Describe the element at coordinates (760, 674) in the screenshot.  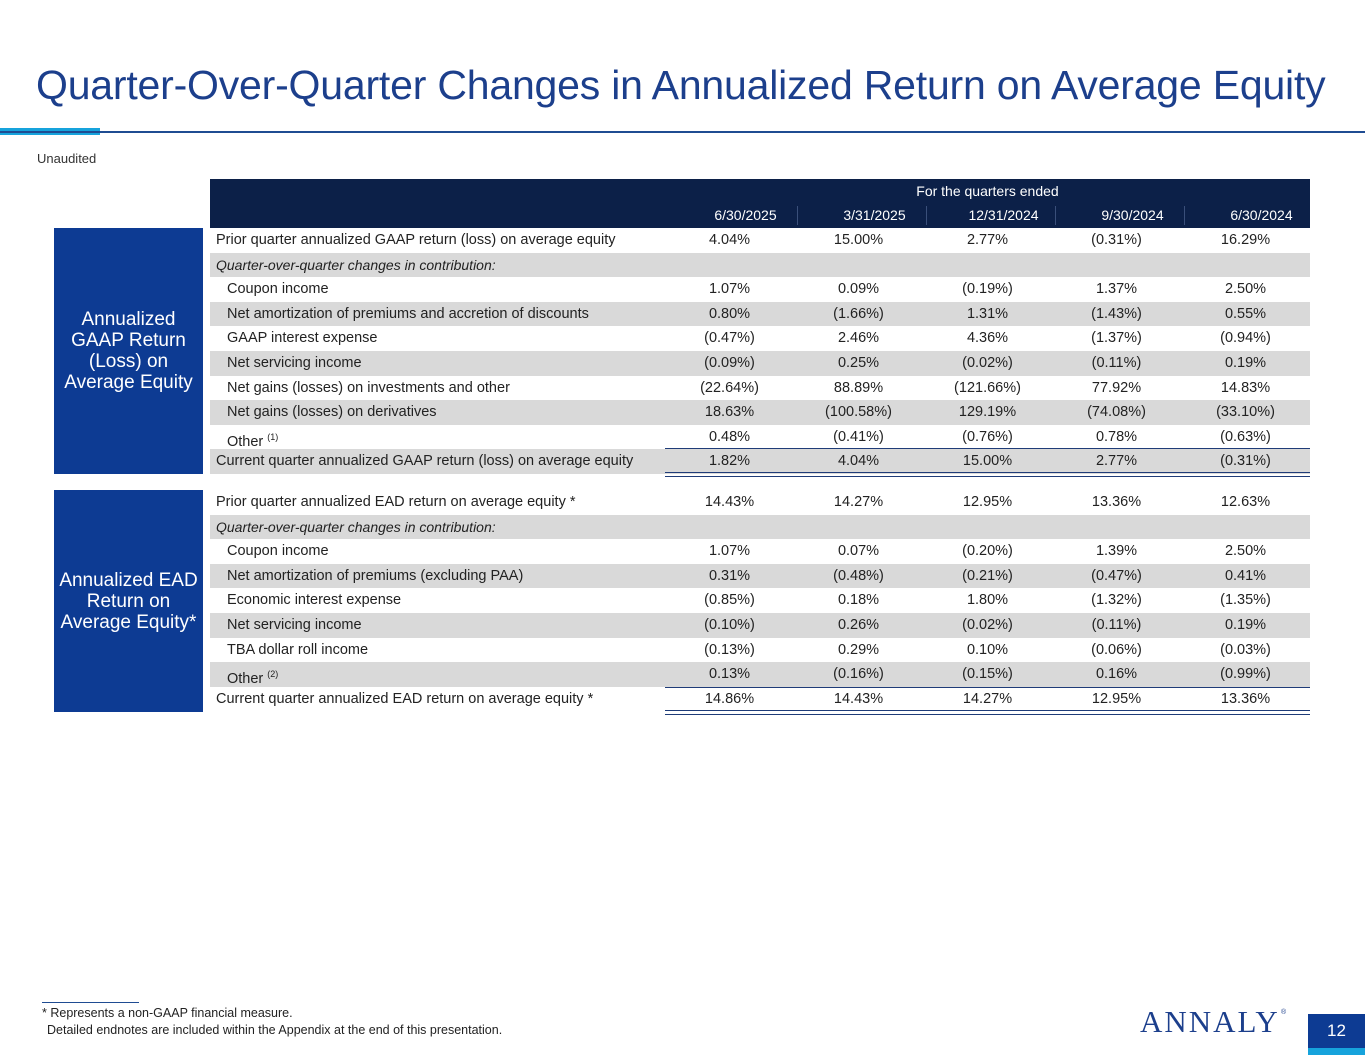
I see `table-row: Other (2) 0.13% (0.16%) (0.15%) 0.16% (0.99%)` at that location.